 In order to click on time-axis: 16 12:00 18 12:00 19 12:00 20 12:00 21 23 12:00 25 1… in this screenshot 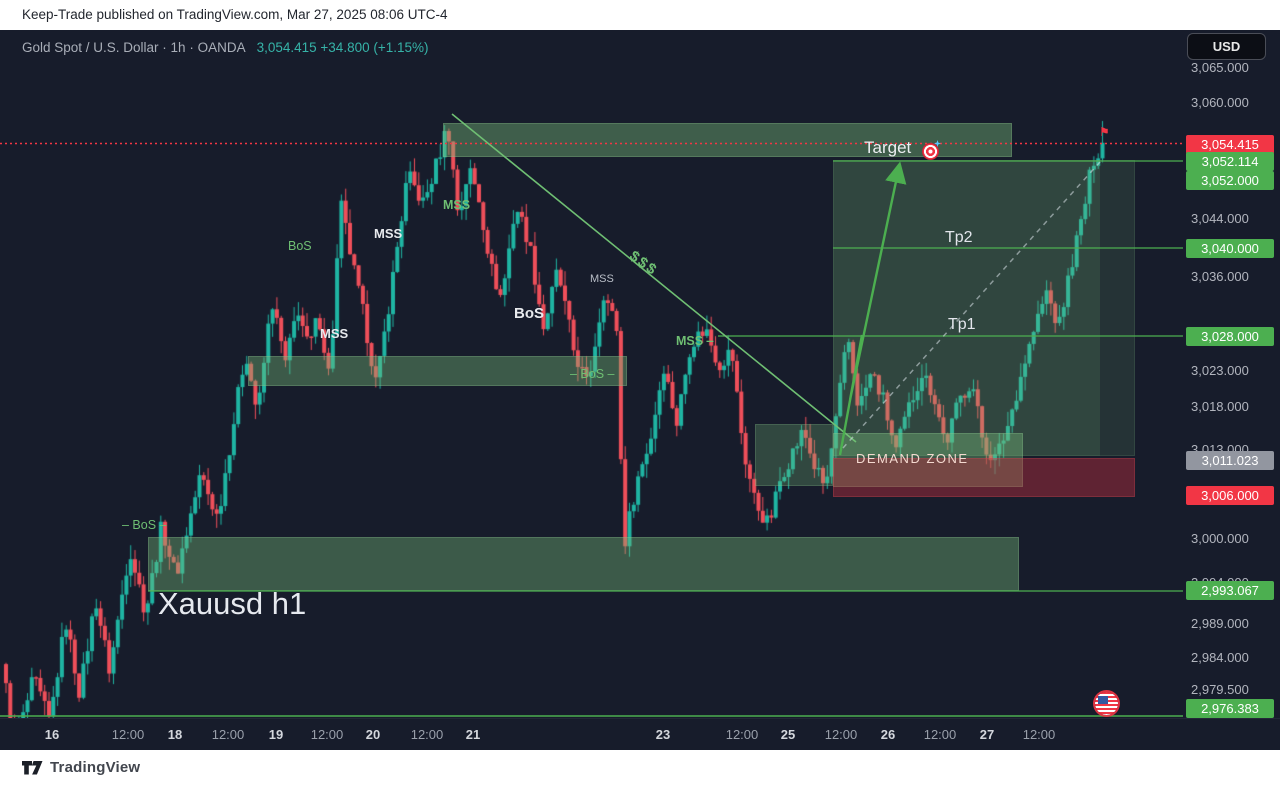, I will do `click(640, 734)`.